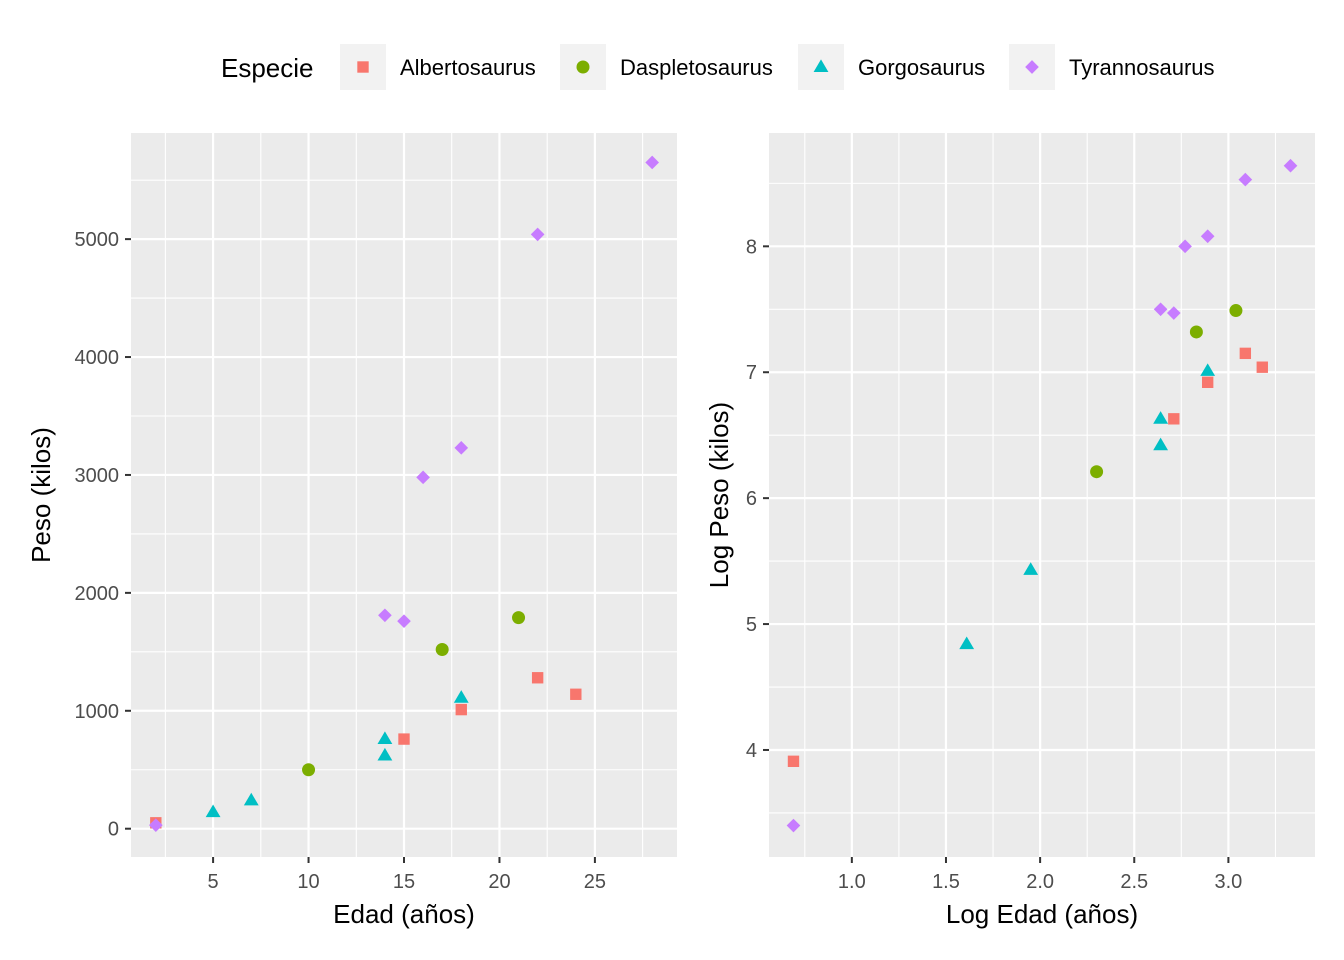 The image size is (1344, 960). Describe the element at coordinates (97, 240) in the screenshot. I see `y-tick-label: 5000` at that location.